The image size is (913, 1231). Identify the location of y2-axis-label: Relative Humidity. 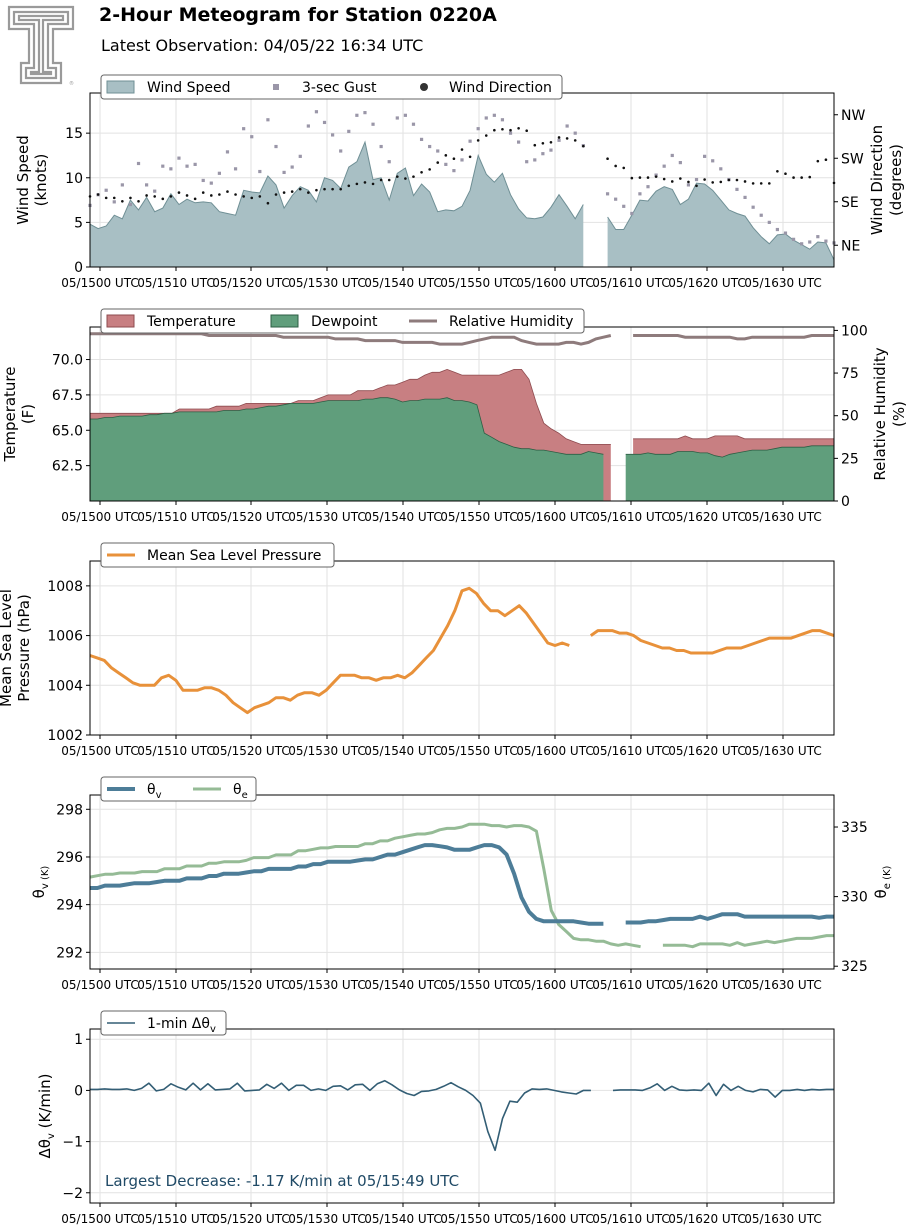
(880, 413).